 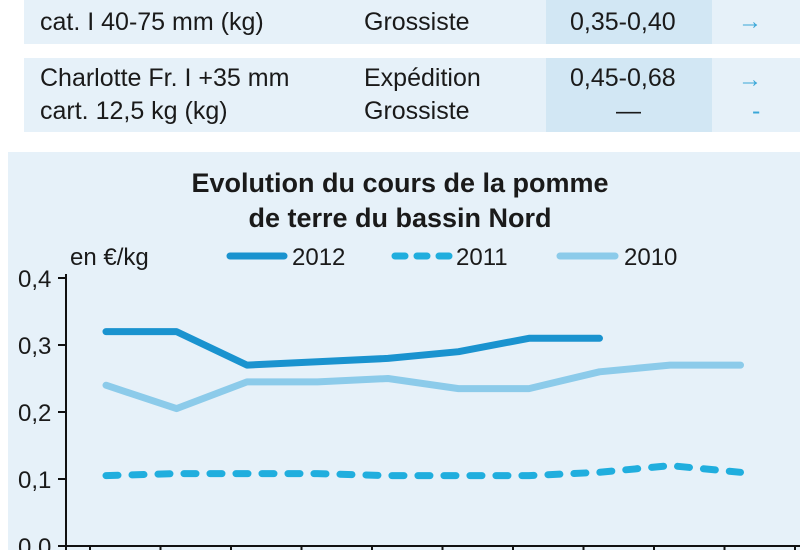 What do you see at coordinates (34, 480) in the screenshot?
I see `y-tick-label: 0,1` at bounding box center [34, 480].